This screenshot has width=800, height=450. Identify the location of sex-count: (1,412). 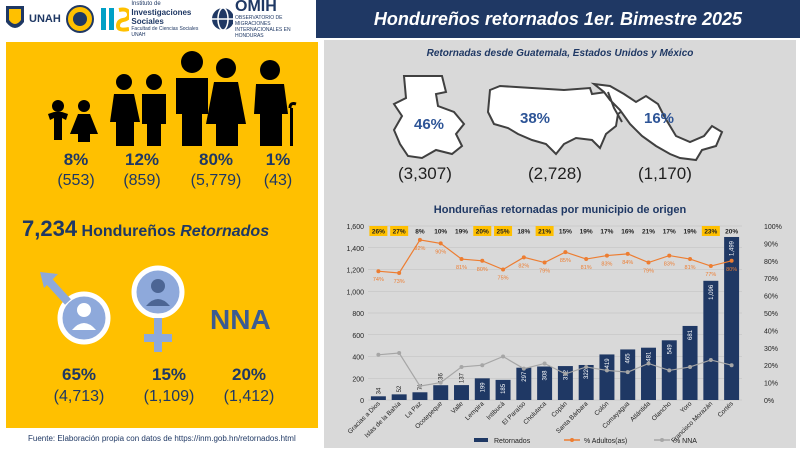
(249, 396).